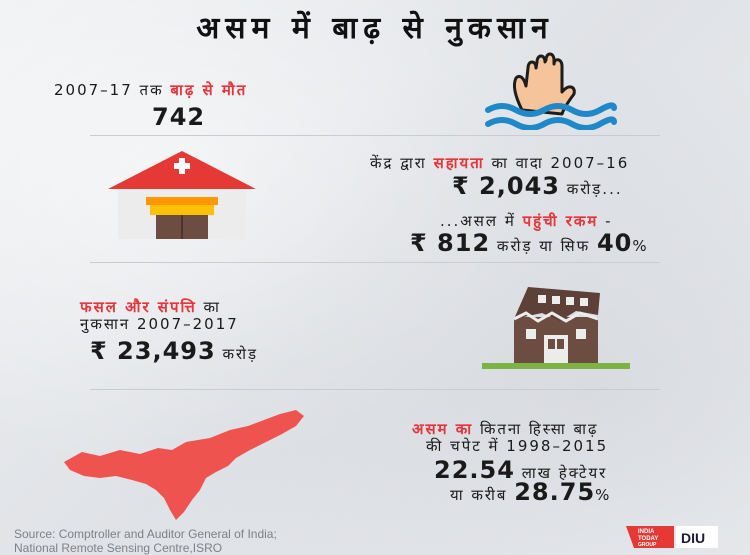 The width and height of the screenshot is (750, 555). I want to click on deaths-label-highlight: बाढ़ से मौत, so click(209, 90).